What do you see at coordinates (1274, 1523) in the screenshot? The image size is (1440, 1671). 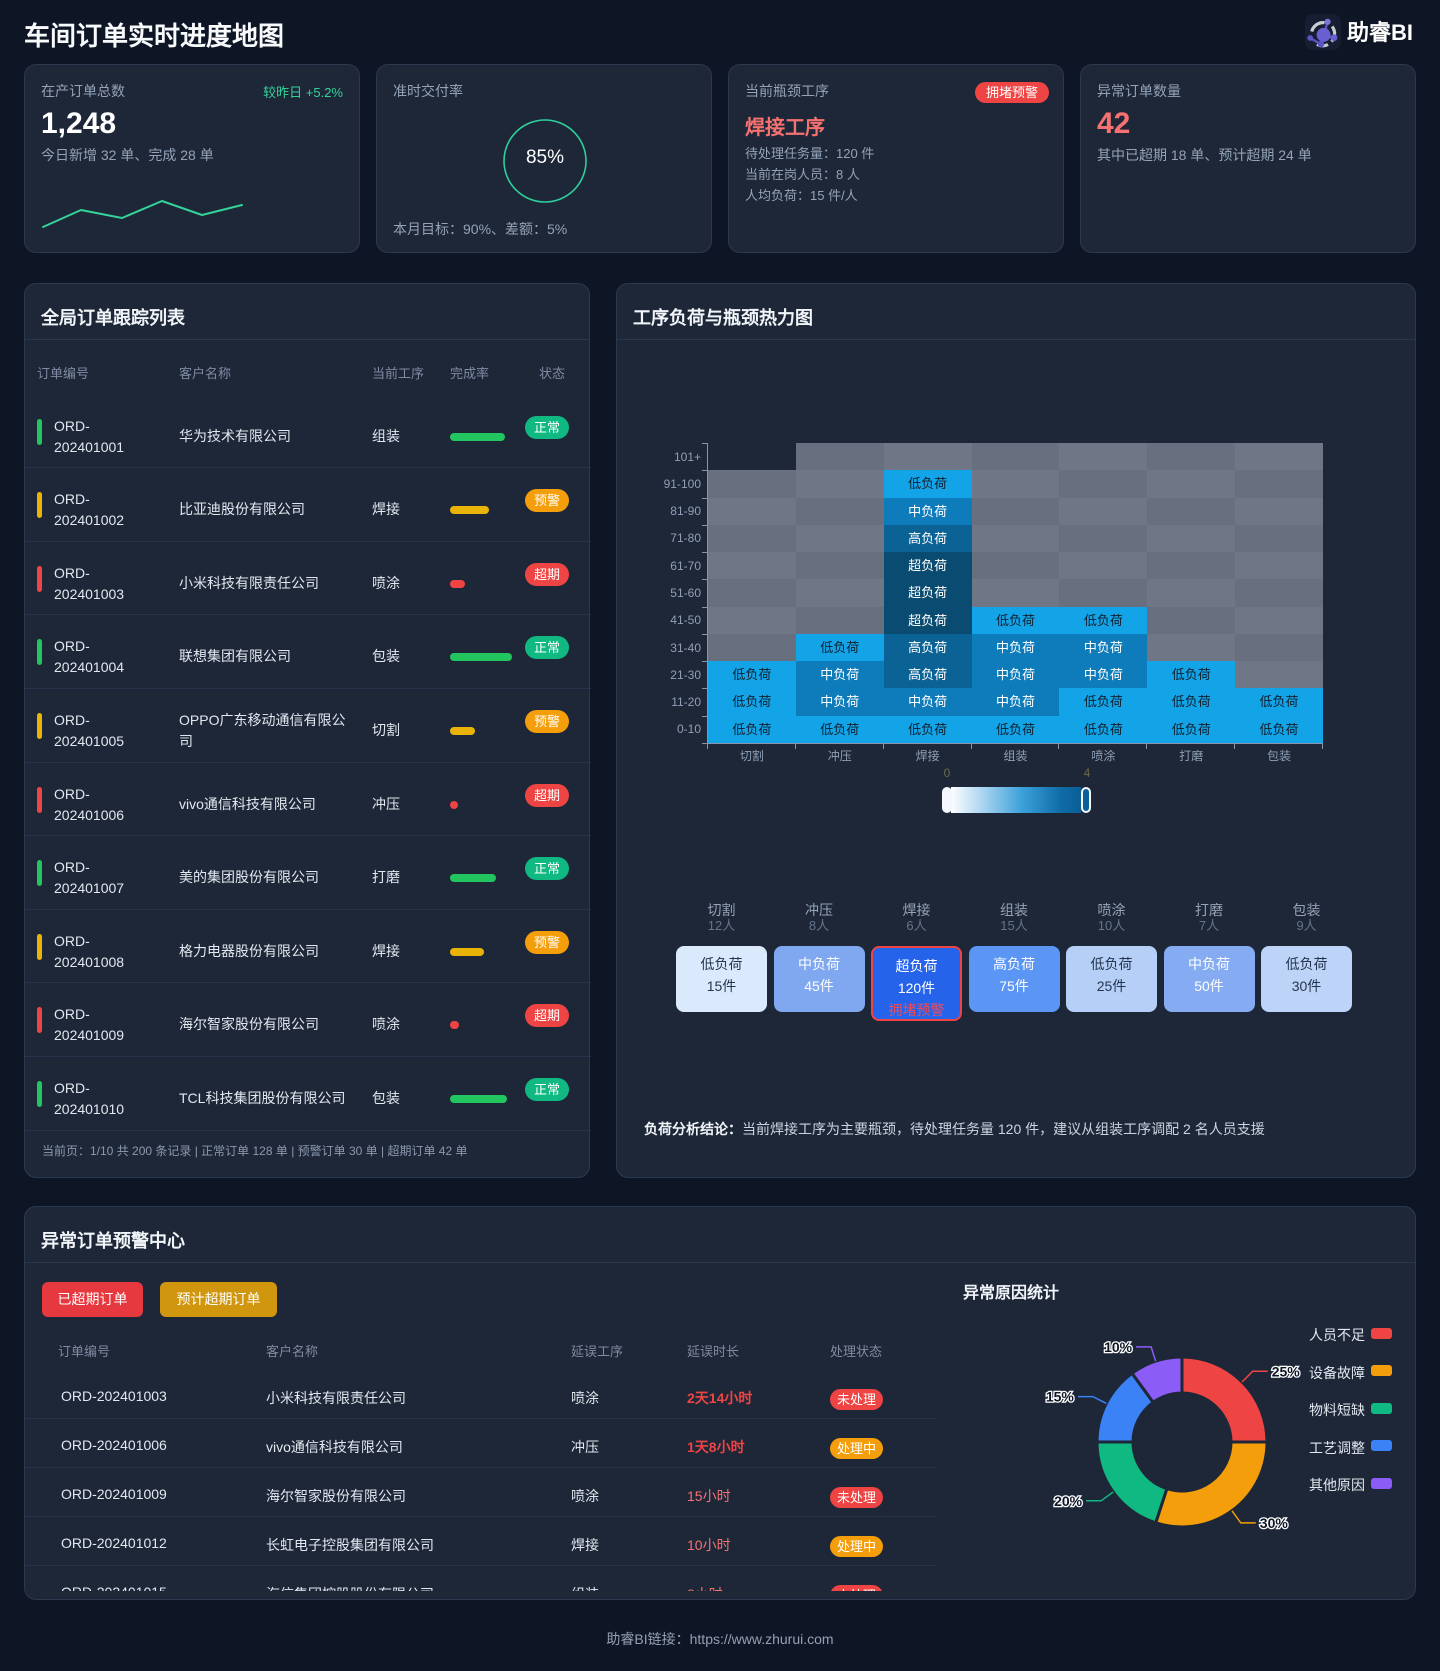 I see `svg-text: 30%` at bounding box center [1274, 1523].